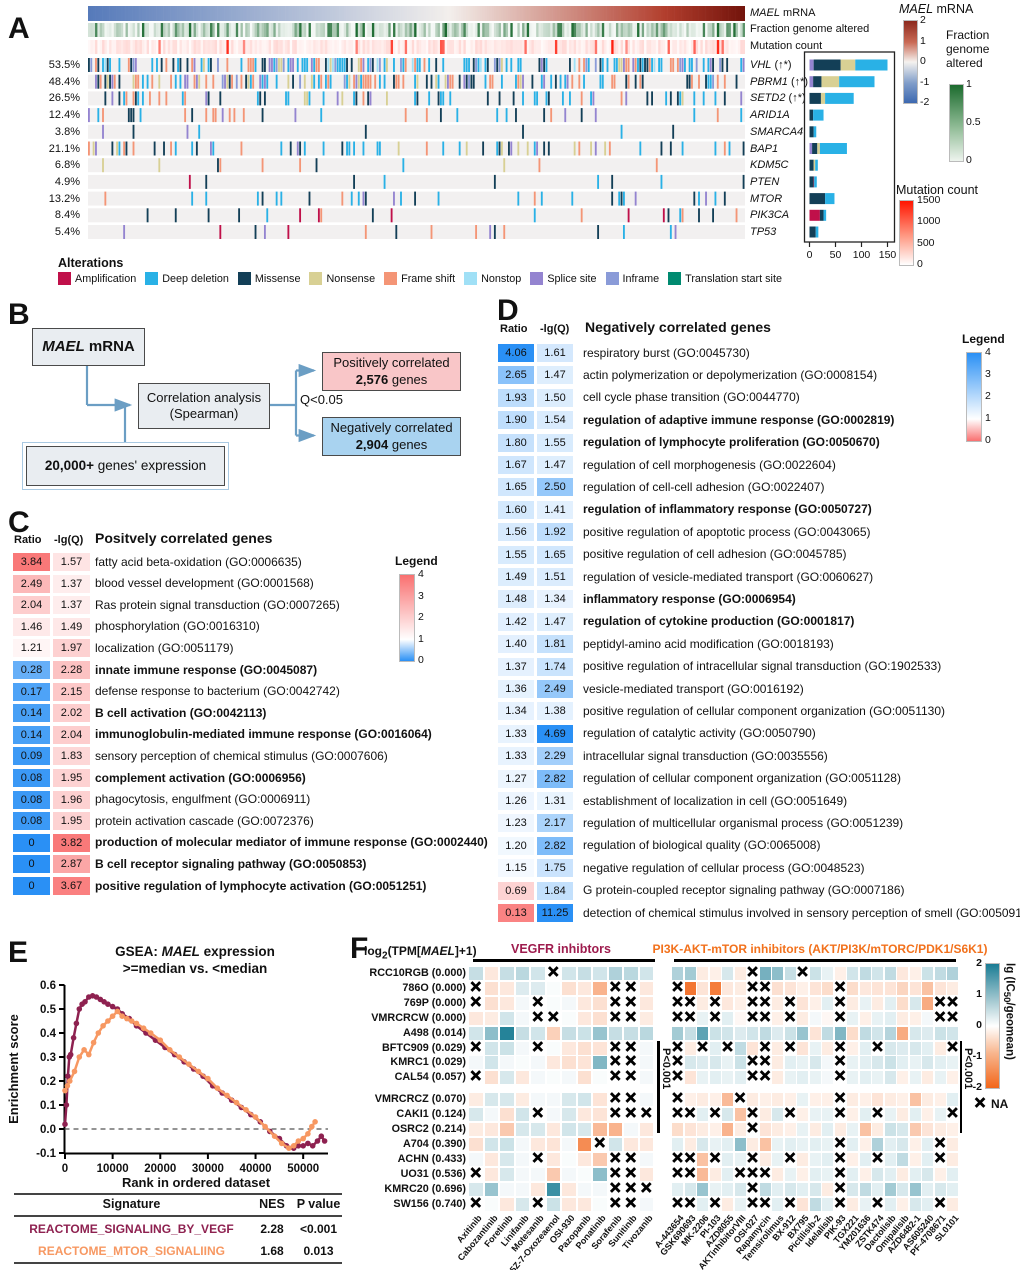 The height and width of the screenshot is (1270, 1020). Describe the element at coordinates (666, 352) in the screenshot. I see `go-term-label: respiratory burst (GO:0045730)` at that location.